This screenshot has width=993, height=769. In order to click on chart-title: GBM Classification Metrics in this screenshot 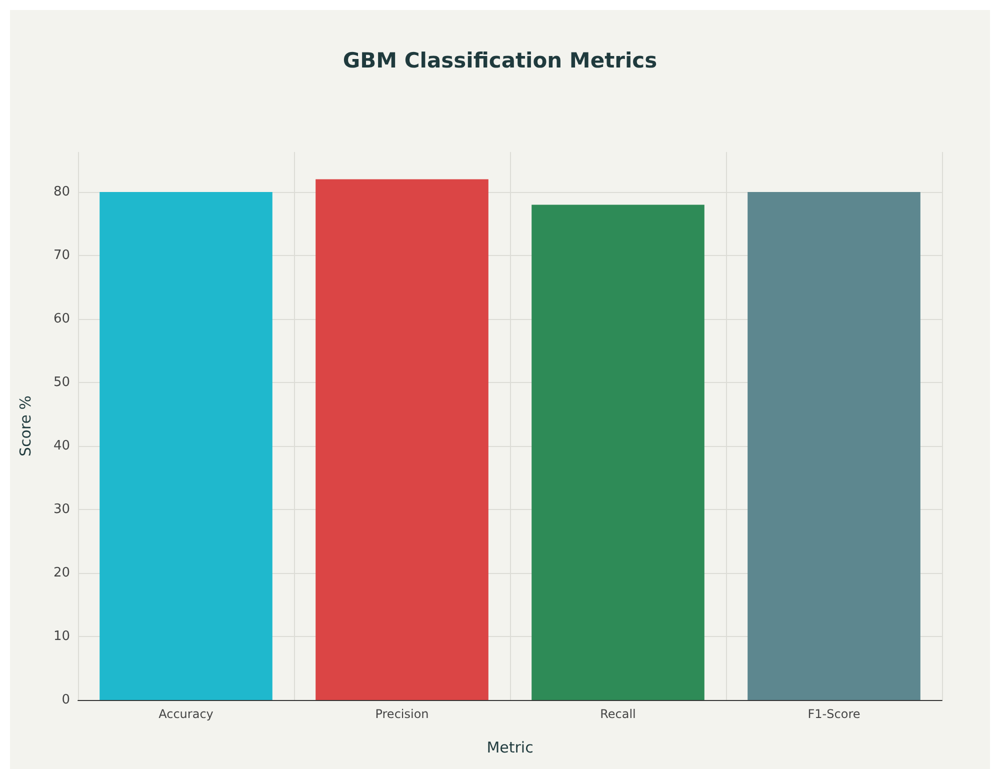, I will do `click(500, 60)`.